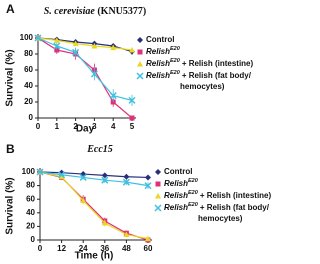 This screenshot has height=264, width=320. What do you see at coordinates (94, 126) in the screenshot?
I see `x-tick-label: 3` at bounding box center [94, 126].